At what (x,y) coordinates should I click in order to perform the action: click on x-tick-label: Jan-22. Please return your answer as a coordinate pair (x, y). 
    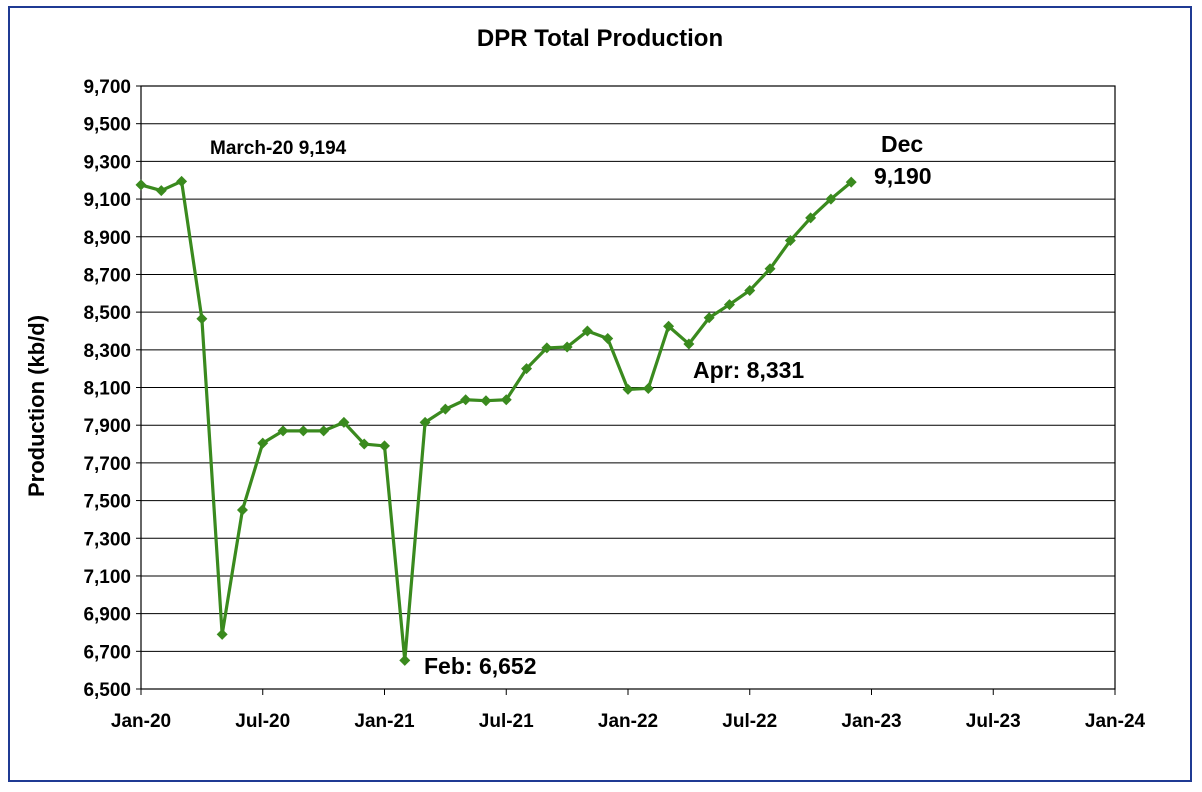
    Looking at the image, I should click on (628, 721).